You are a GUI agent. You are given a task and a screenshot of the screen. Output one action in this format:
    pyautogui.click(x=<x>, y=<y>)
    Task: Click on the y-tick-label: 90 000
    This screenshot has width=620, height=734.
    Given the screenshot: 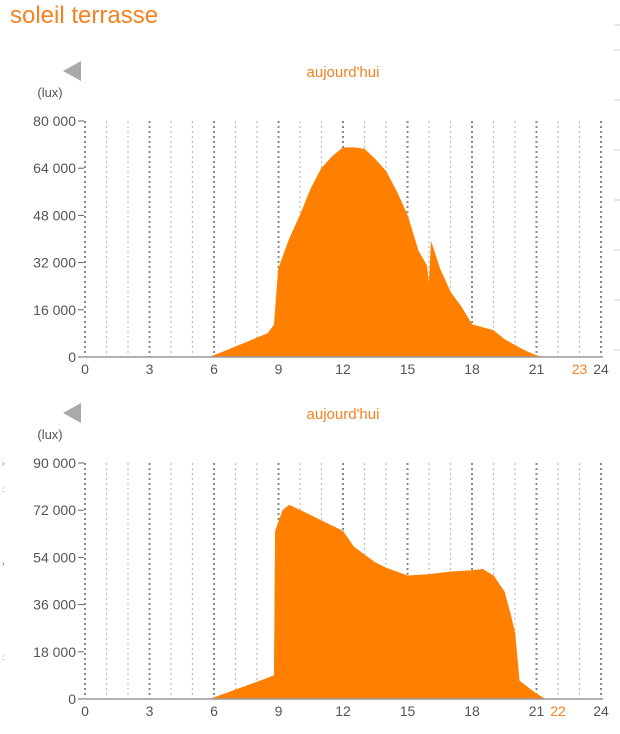 What is the action you would take?
    pyautogui.click(x=54, y=463)
    